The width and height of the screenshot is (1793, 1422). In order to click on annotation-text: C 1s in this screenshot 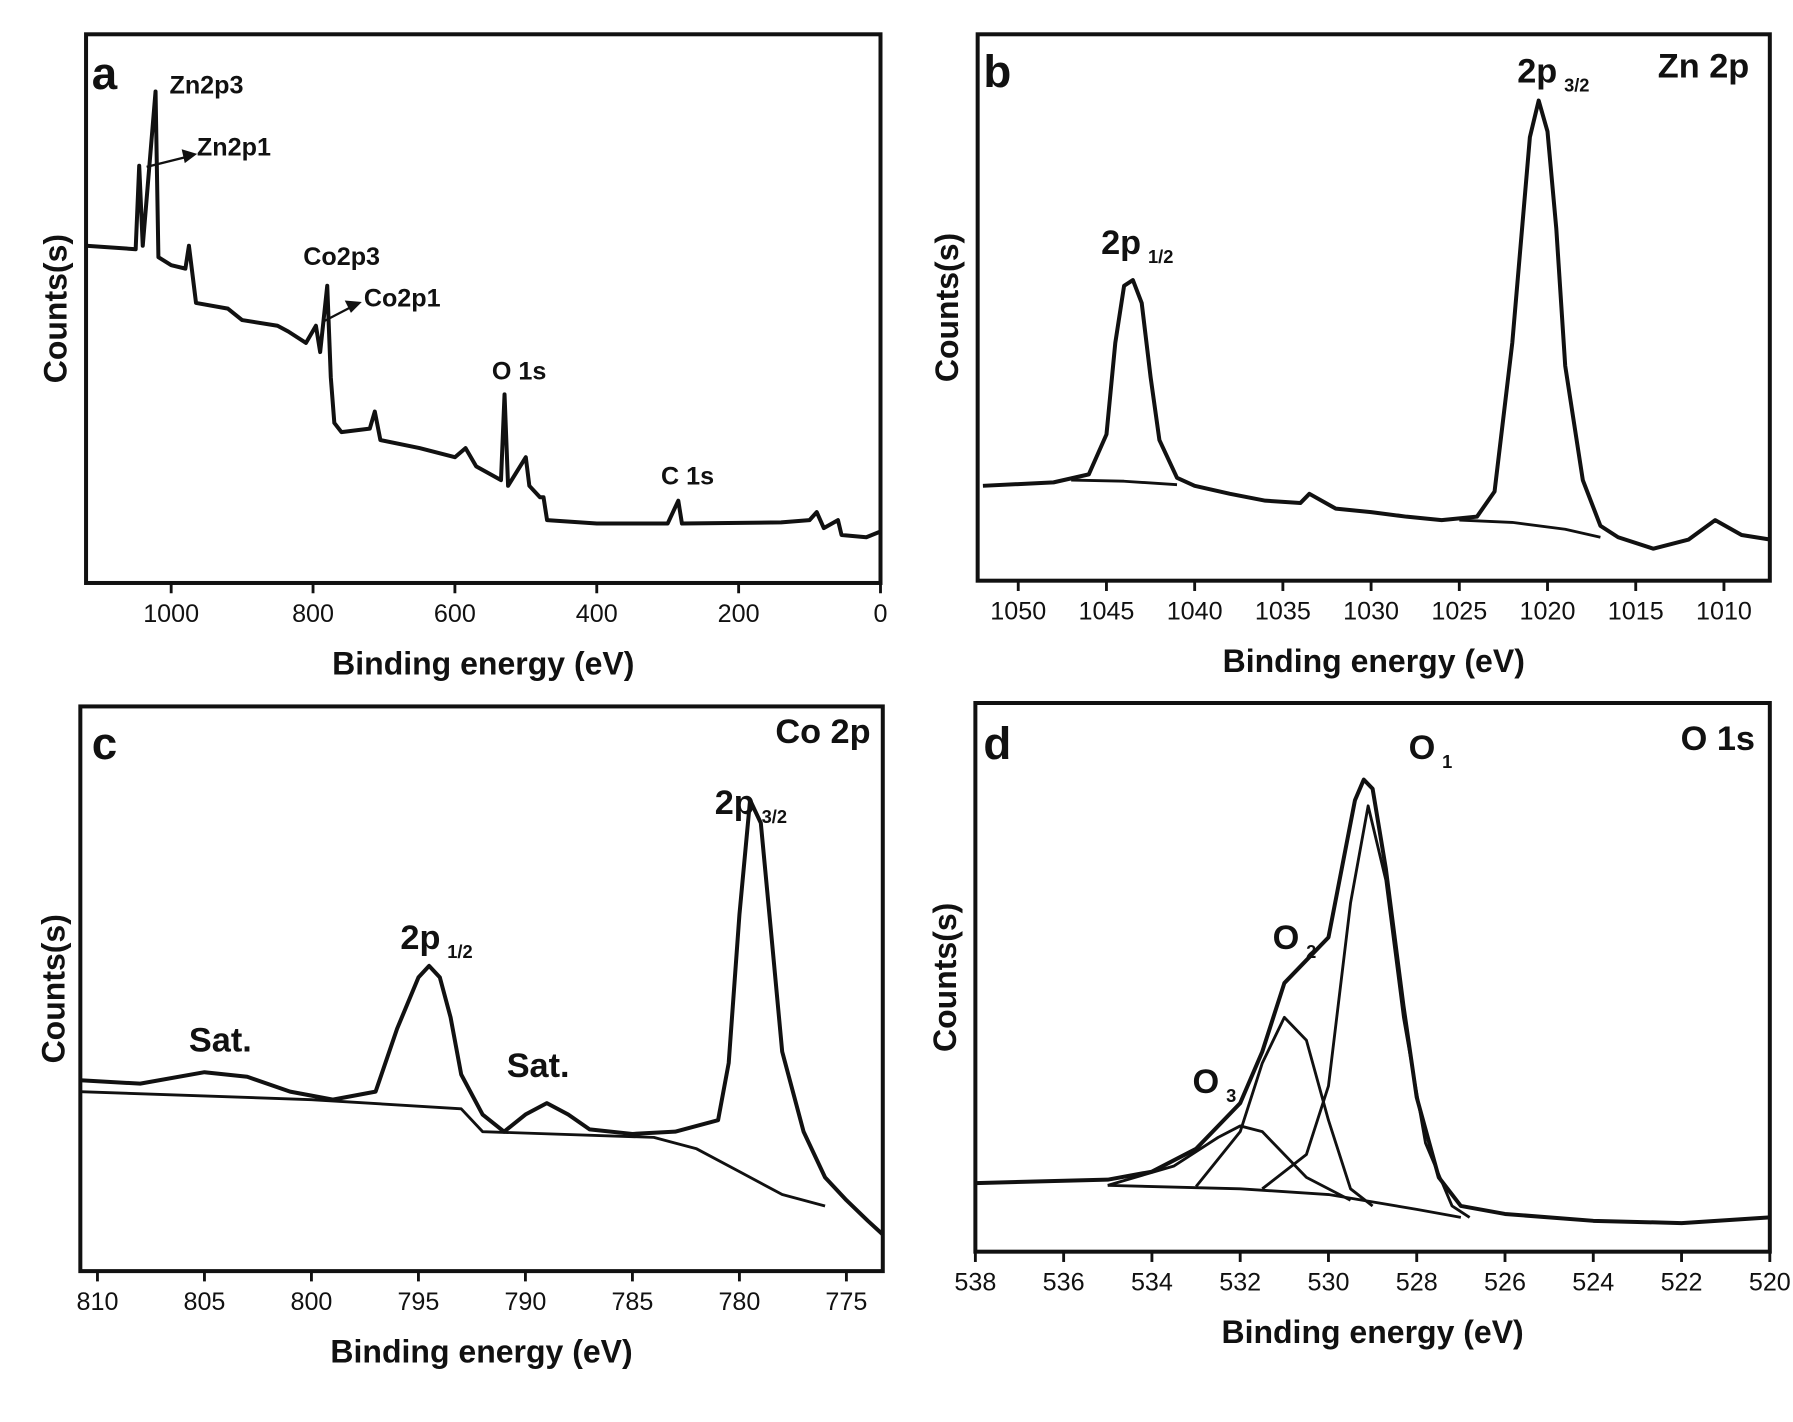, I will do `click(687, 477)`.